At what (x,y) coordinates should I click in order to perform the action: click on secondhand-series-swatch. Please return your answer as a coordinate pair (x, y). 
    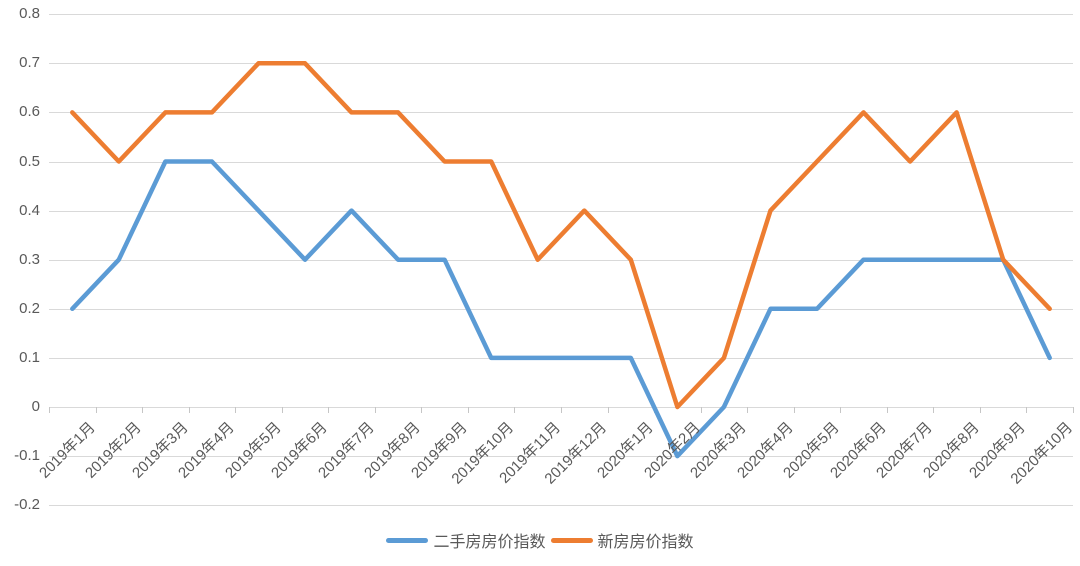
    Looking at the image, I should click on (407, 540).